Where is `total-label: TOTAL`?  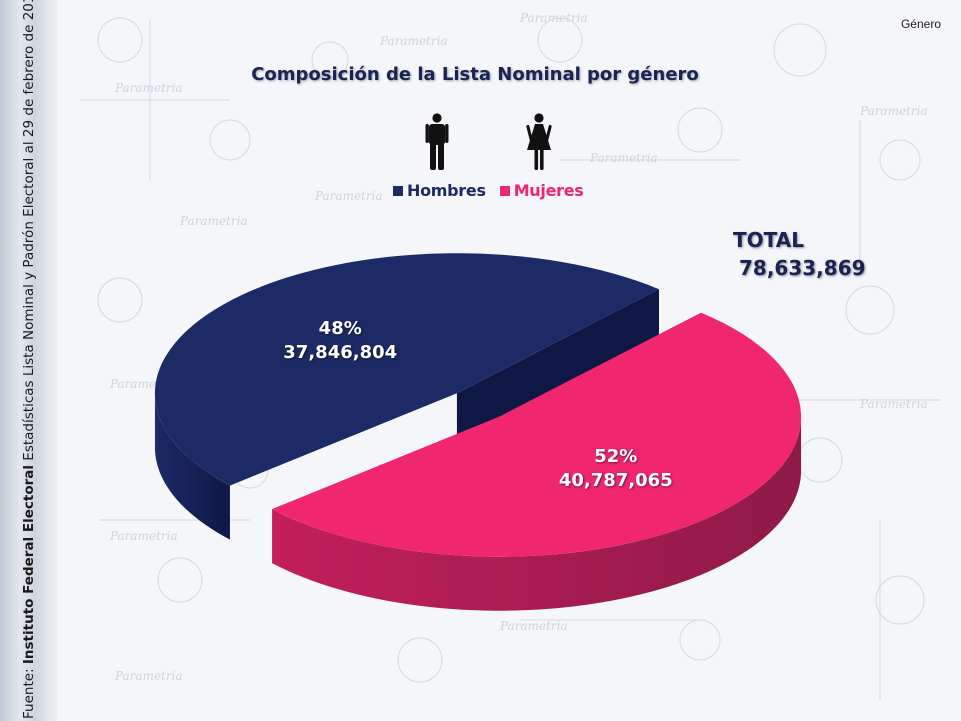
total-label: TOTAL is located at coordinates (768, 240).